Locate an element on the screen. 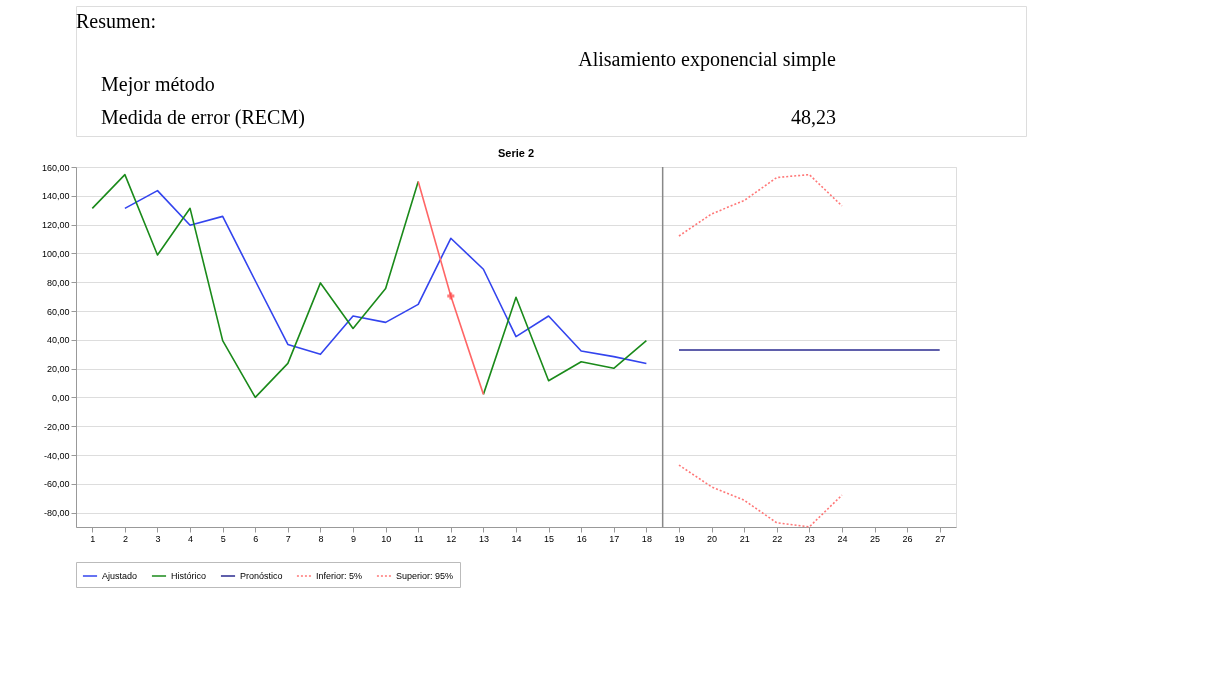 The image size is (1223, 673). x-tick-label: 20 is located at coordinates (712, 538).